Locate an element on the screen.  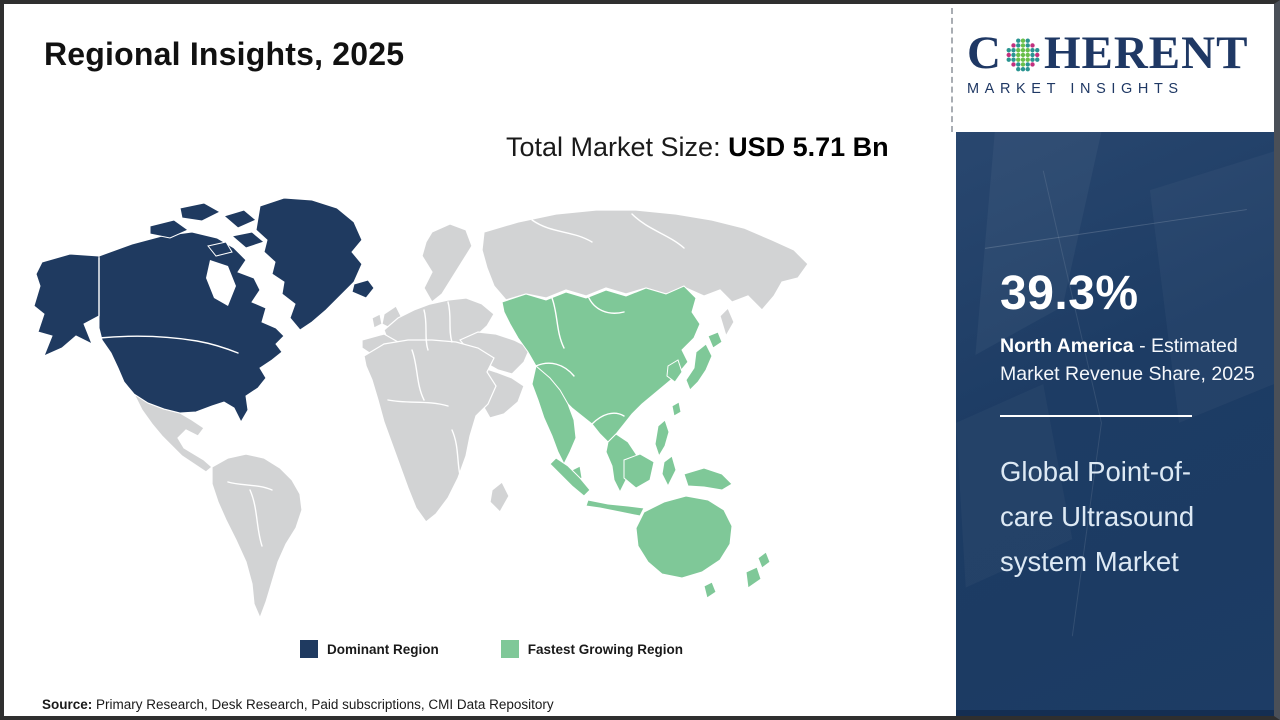
legend-item-dominant: Dominant Region is located at coordinates (369, 649).